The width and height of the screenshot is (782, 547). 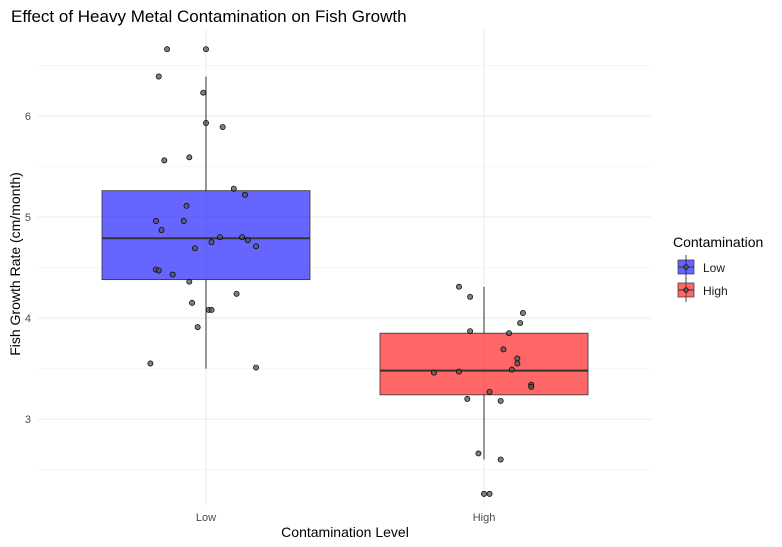 What do you see at coordinates (206, 518) in the screenshot?
I see `x-tick-label: Low` at bounding box center [206, 518].